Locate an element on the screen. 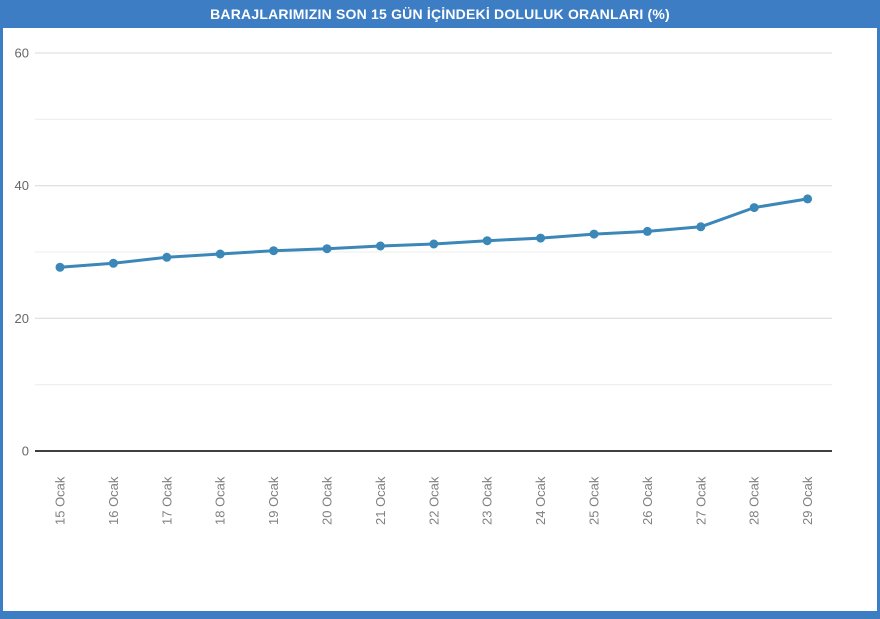 This screenshot has width=880, height=619. x-axis-label: 29 Ocak is located at coordinates (807, 500).